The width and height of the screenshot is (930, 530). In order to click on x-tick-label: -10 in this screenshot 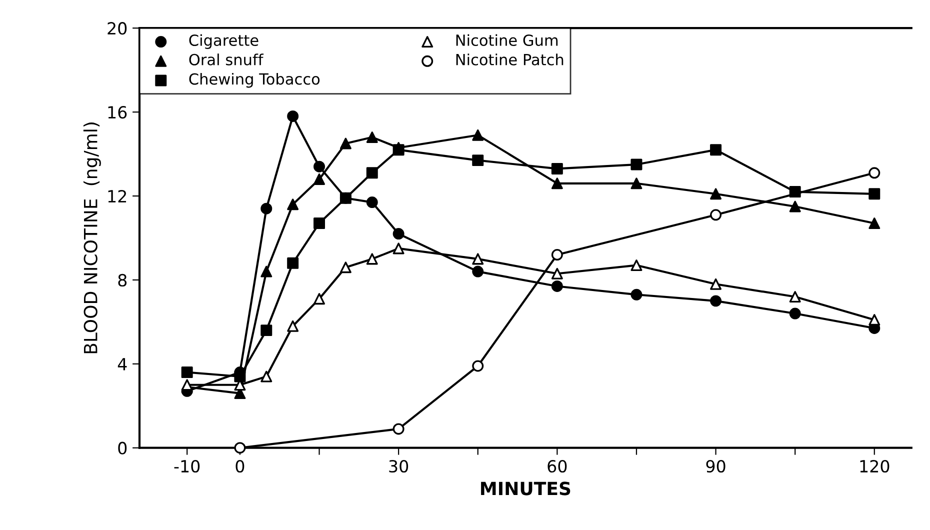, I will do `click(187, 466)`.